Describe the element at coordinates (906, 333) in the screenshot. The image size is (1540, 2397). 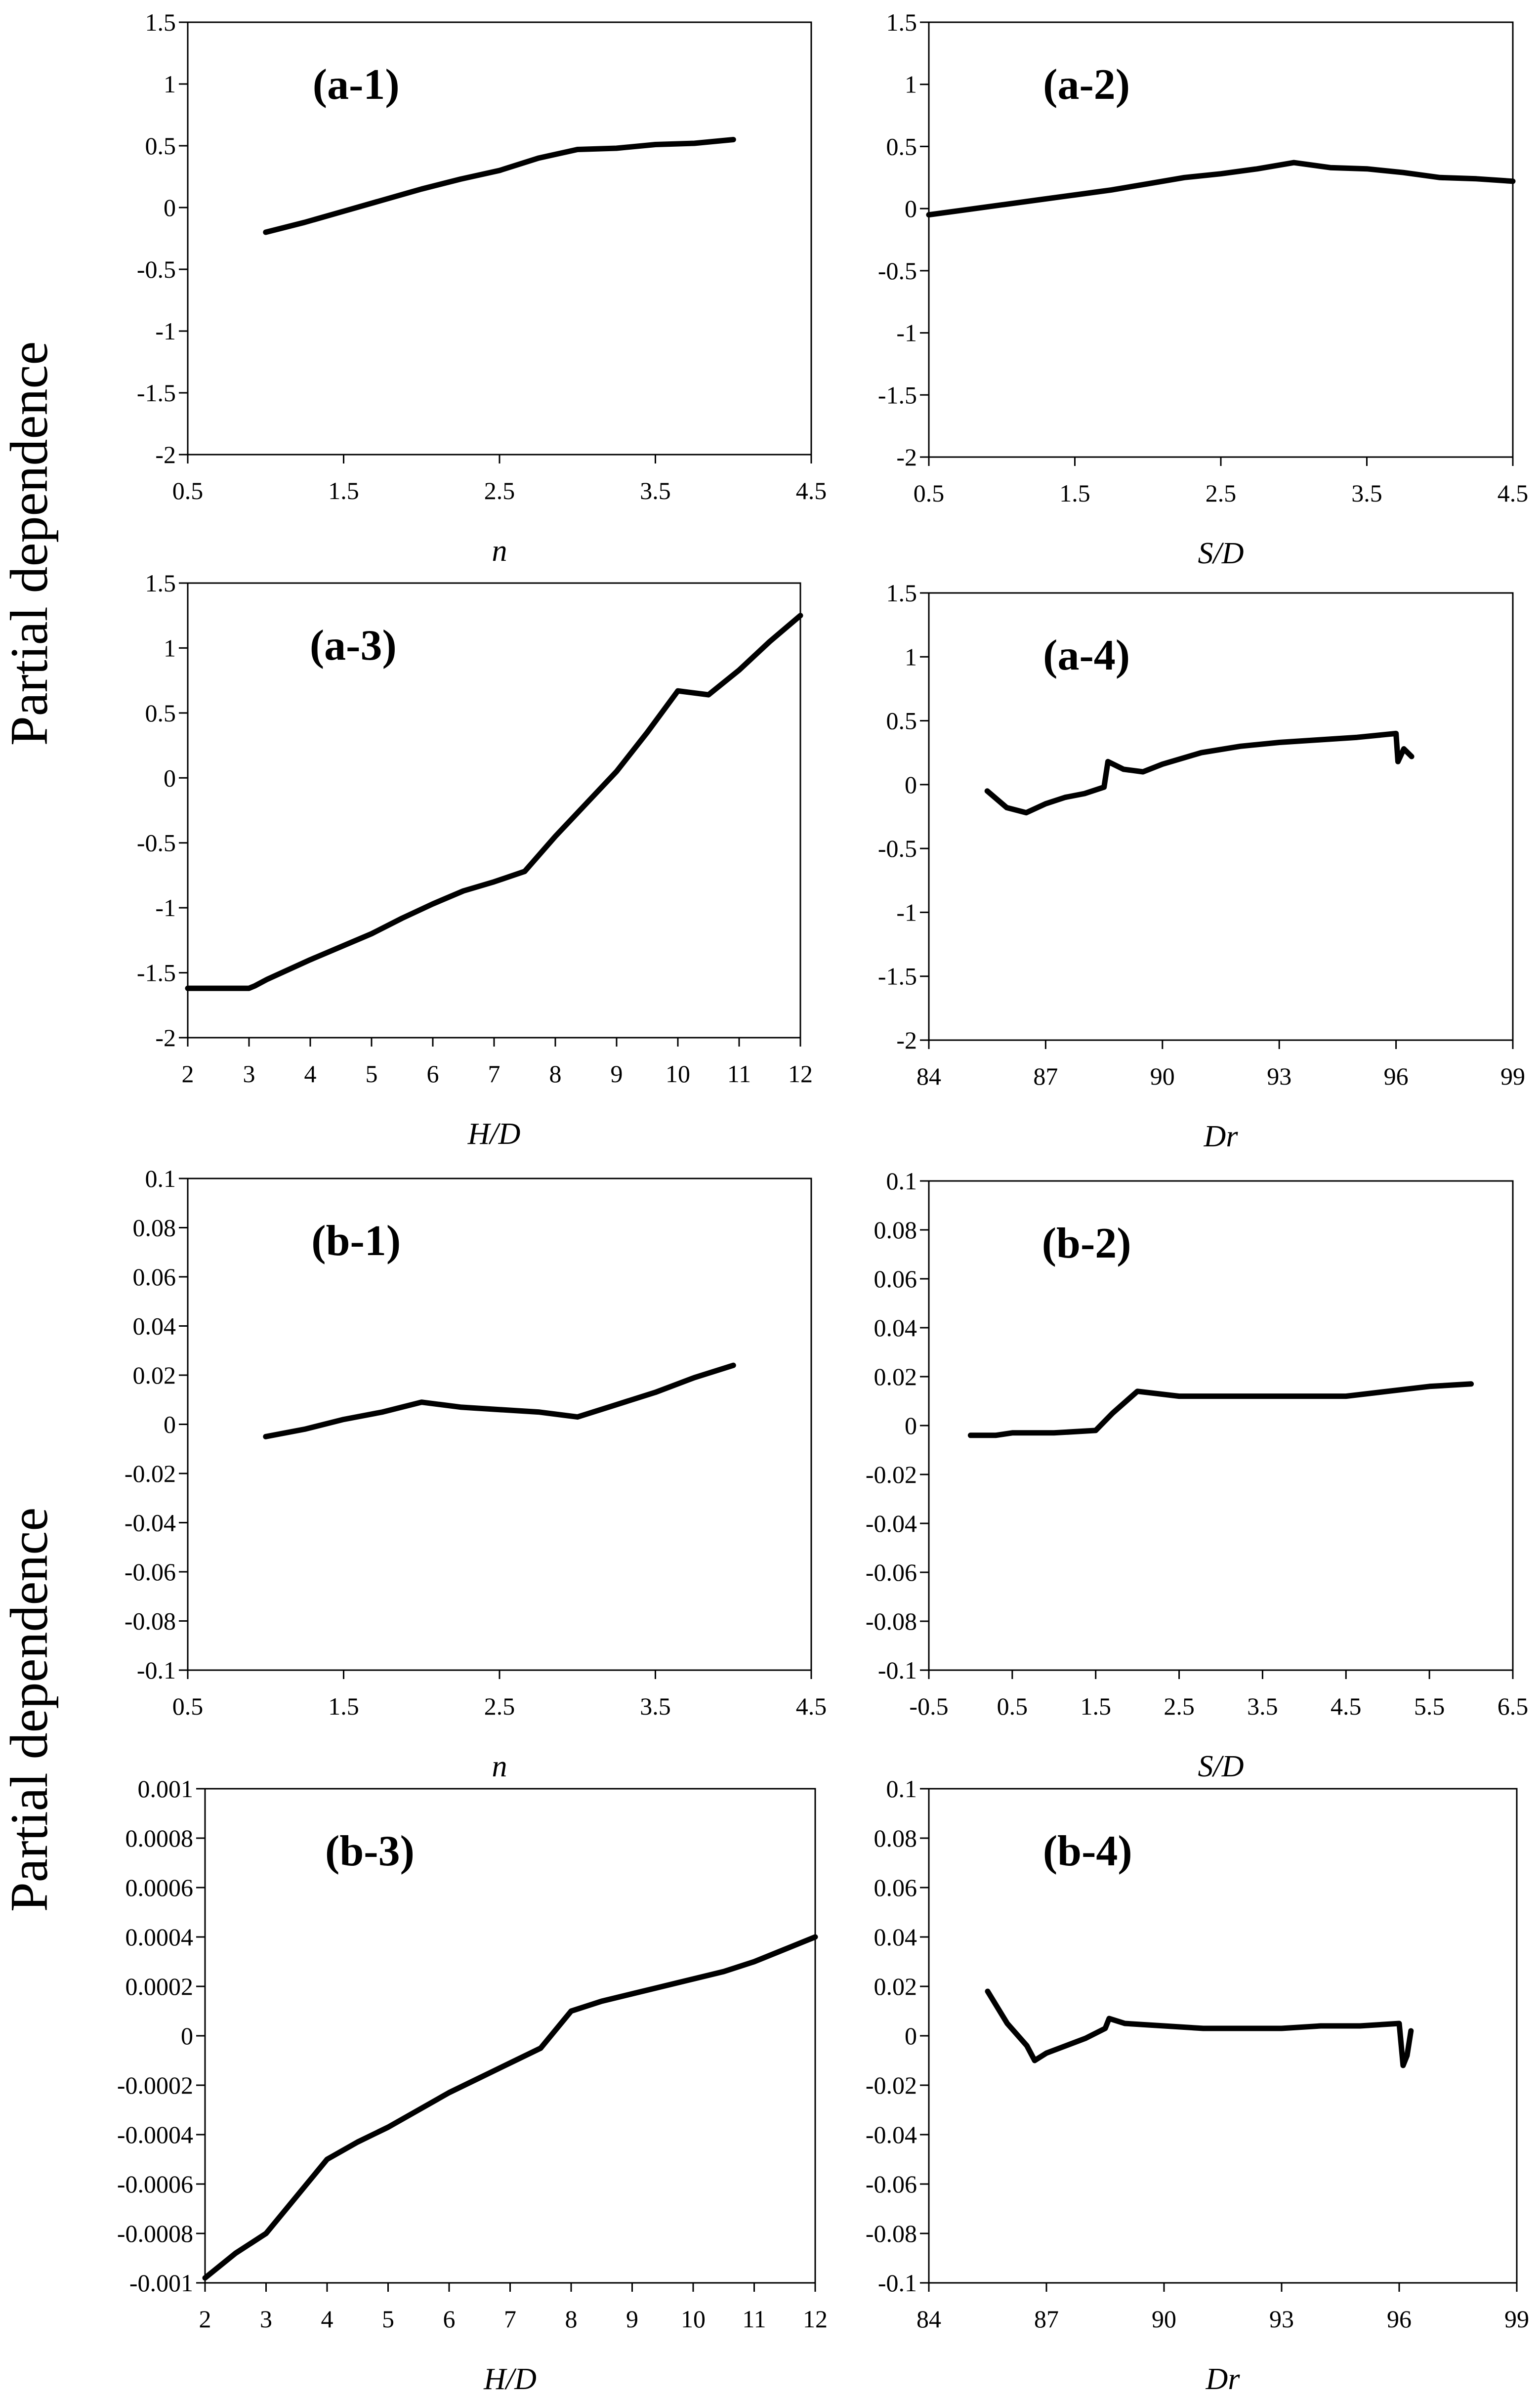
I see `y-tick-label: -1` at that location.